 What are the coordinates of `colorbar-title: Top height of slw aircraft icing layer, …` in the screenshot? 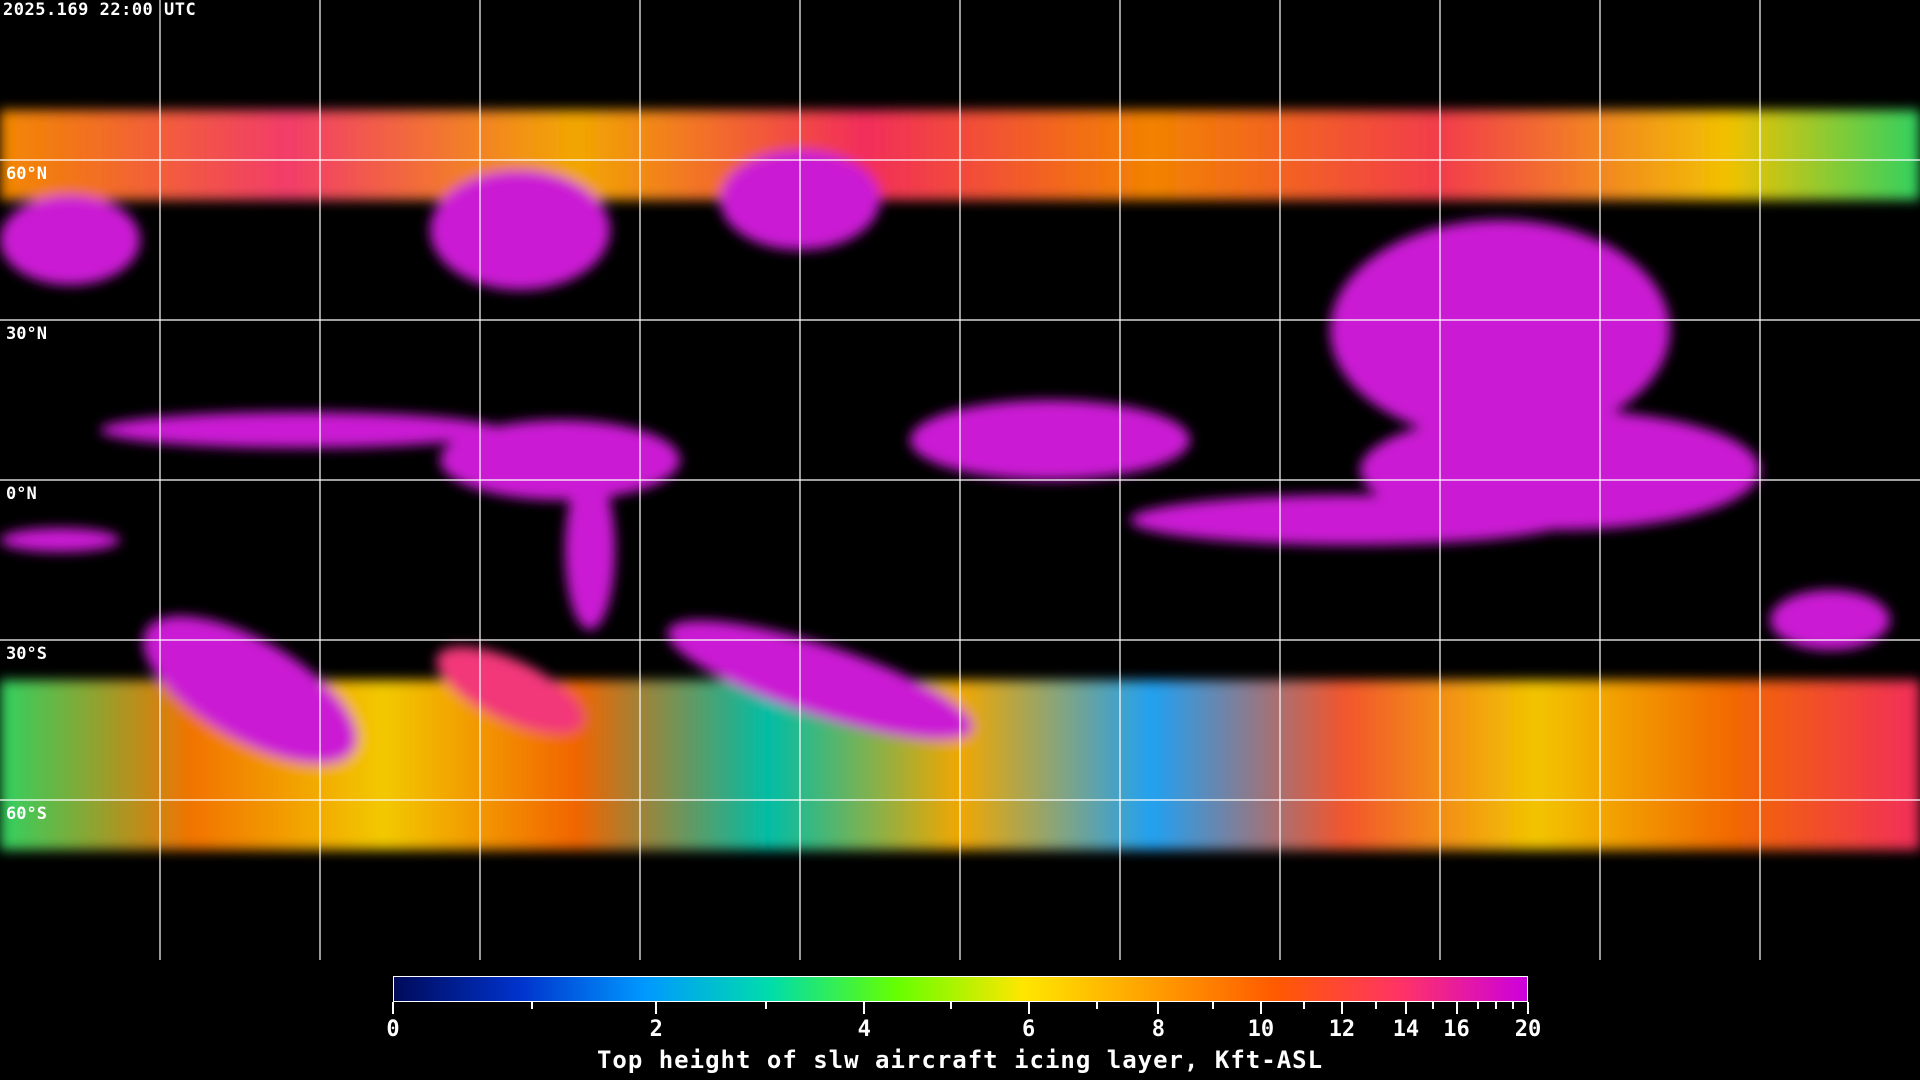 It's located at (960, 1060).